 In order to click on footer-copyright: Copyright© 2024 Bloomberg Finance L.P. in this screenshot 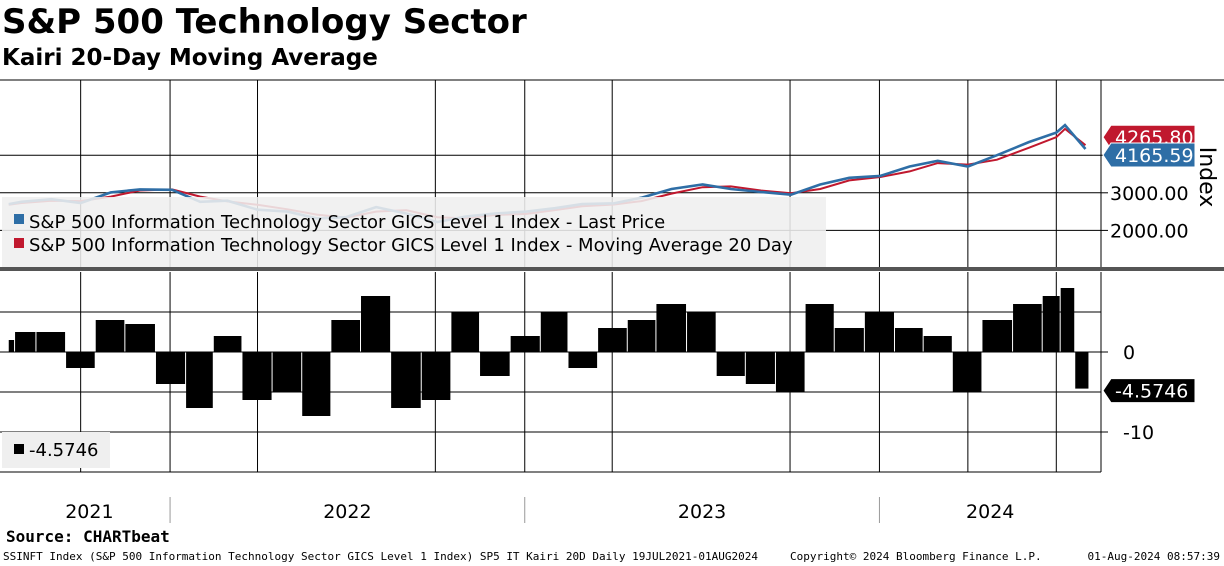, I will do `click(916, 556)`.